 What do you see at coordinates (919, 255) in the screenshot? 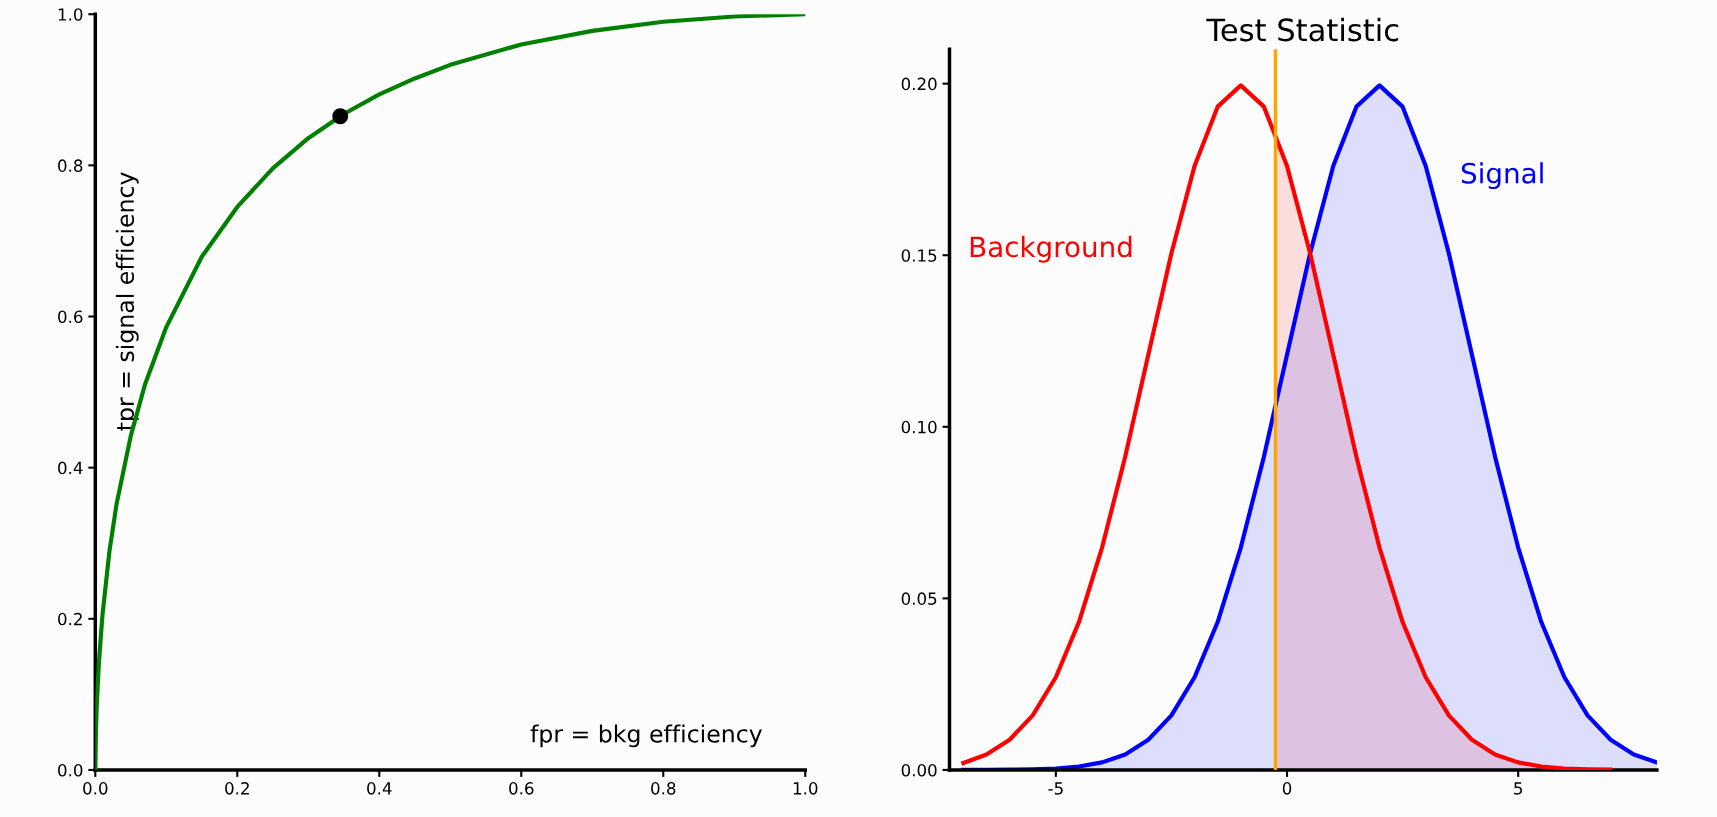
I see `y-tick-label: 0.15` at bounding box center [919, 255].